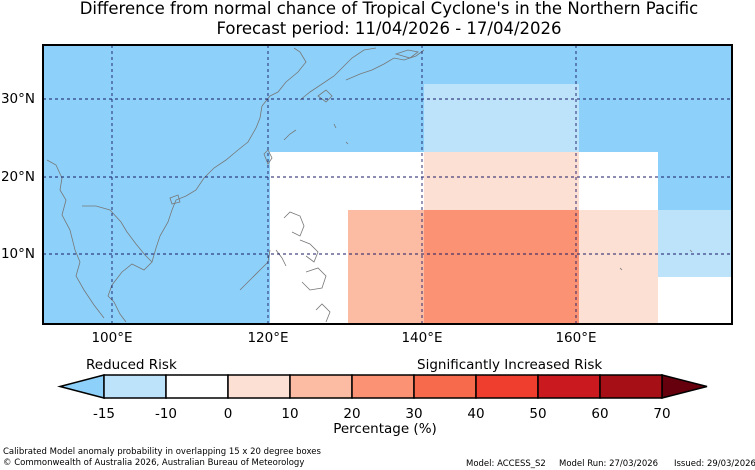 This screenshot has height=470, width=755. Describe the element at coordinates (104, 414) in the screenshot. I see `colorbar-tick-label: -15` at that location.